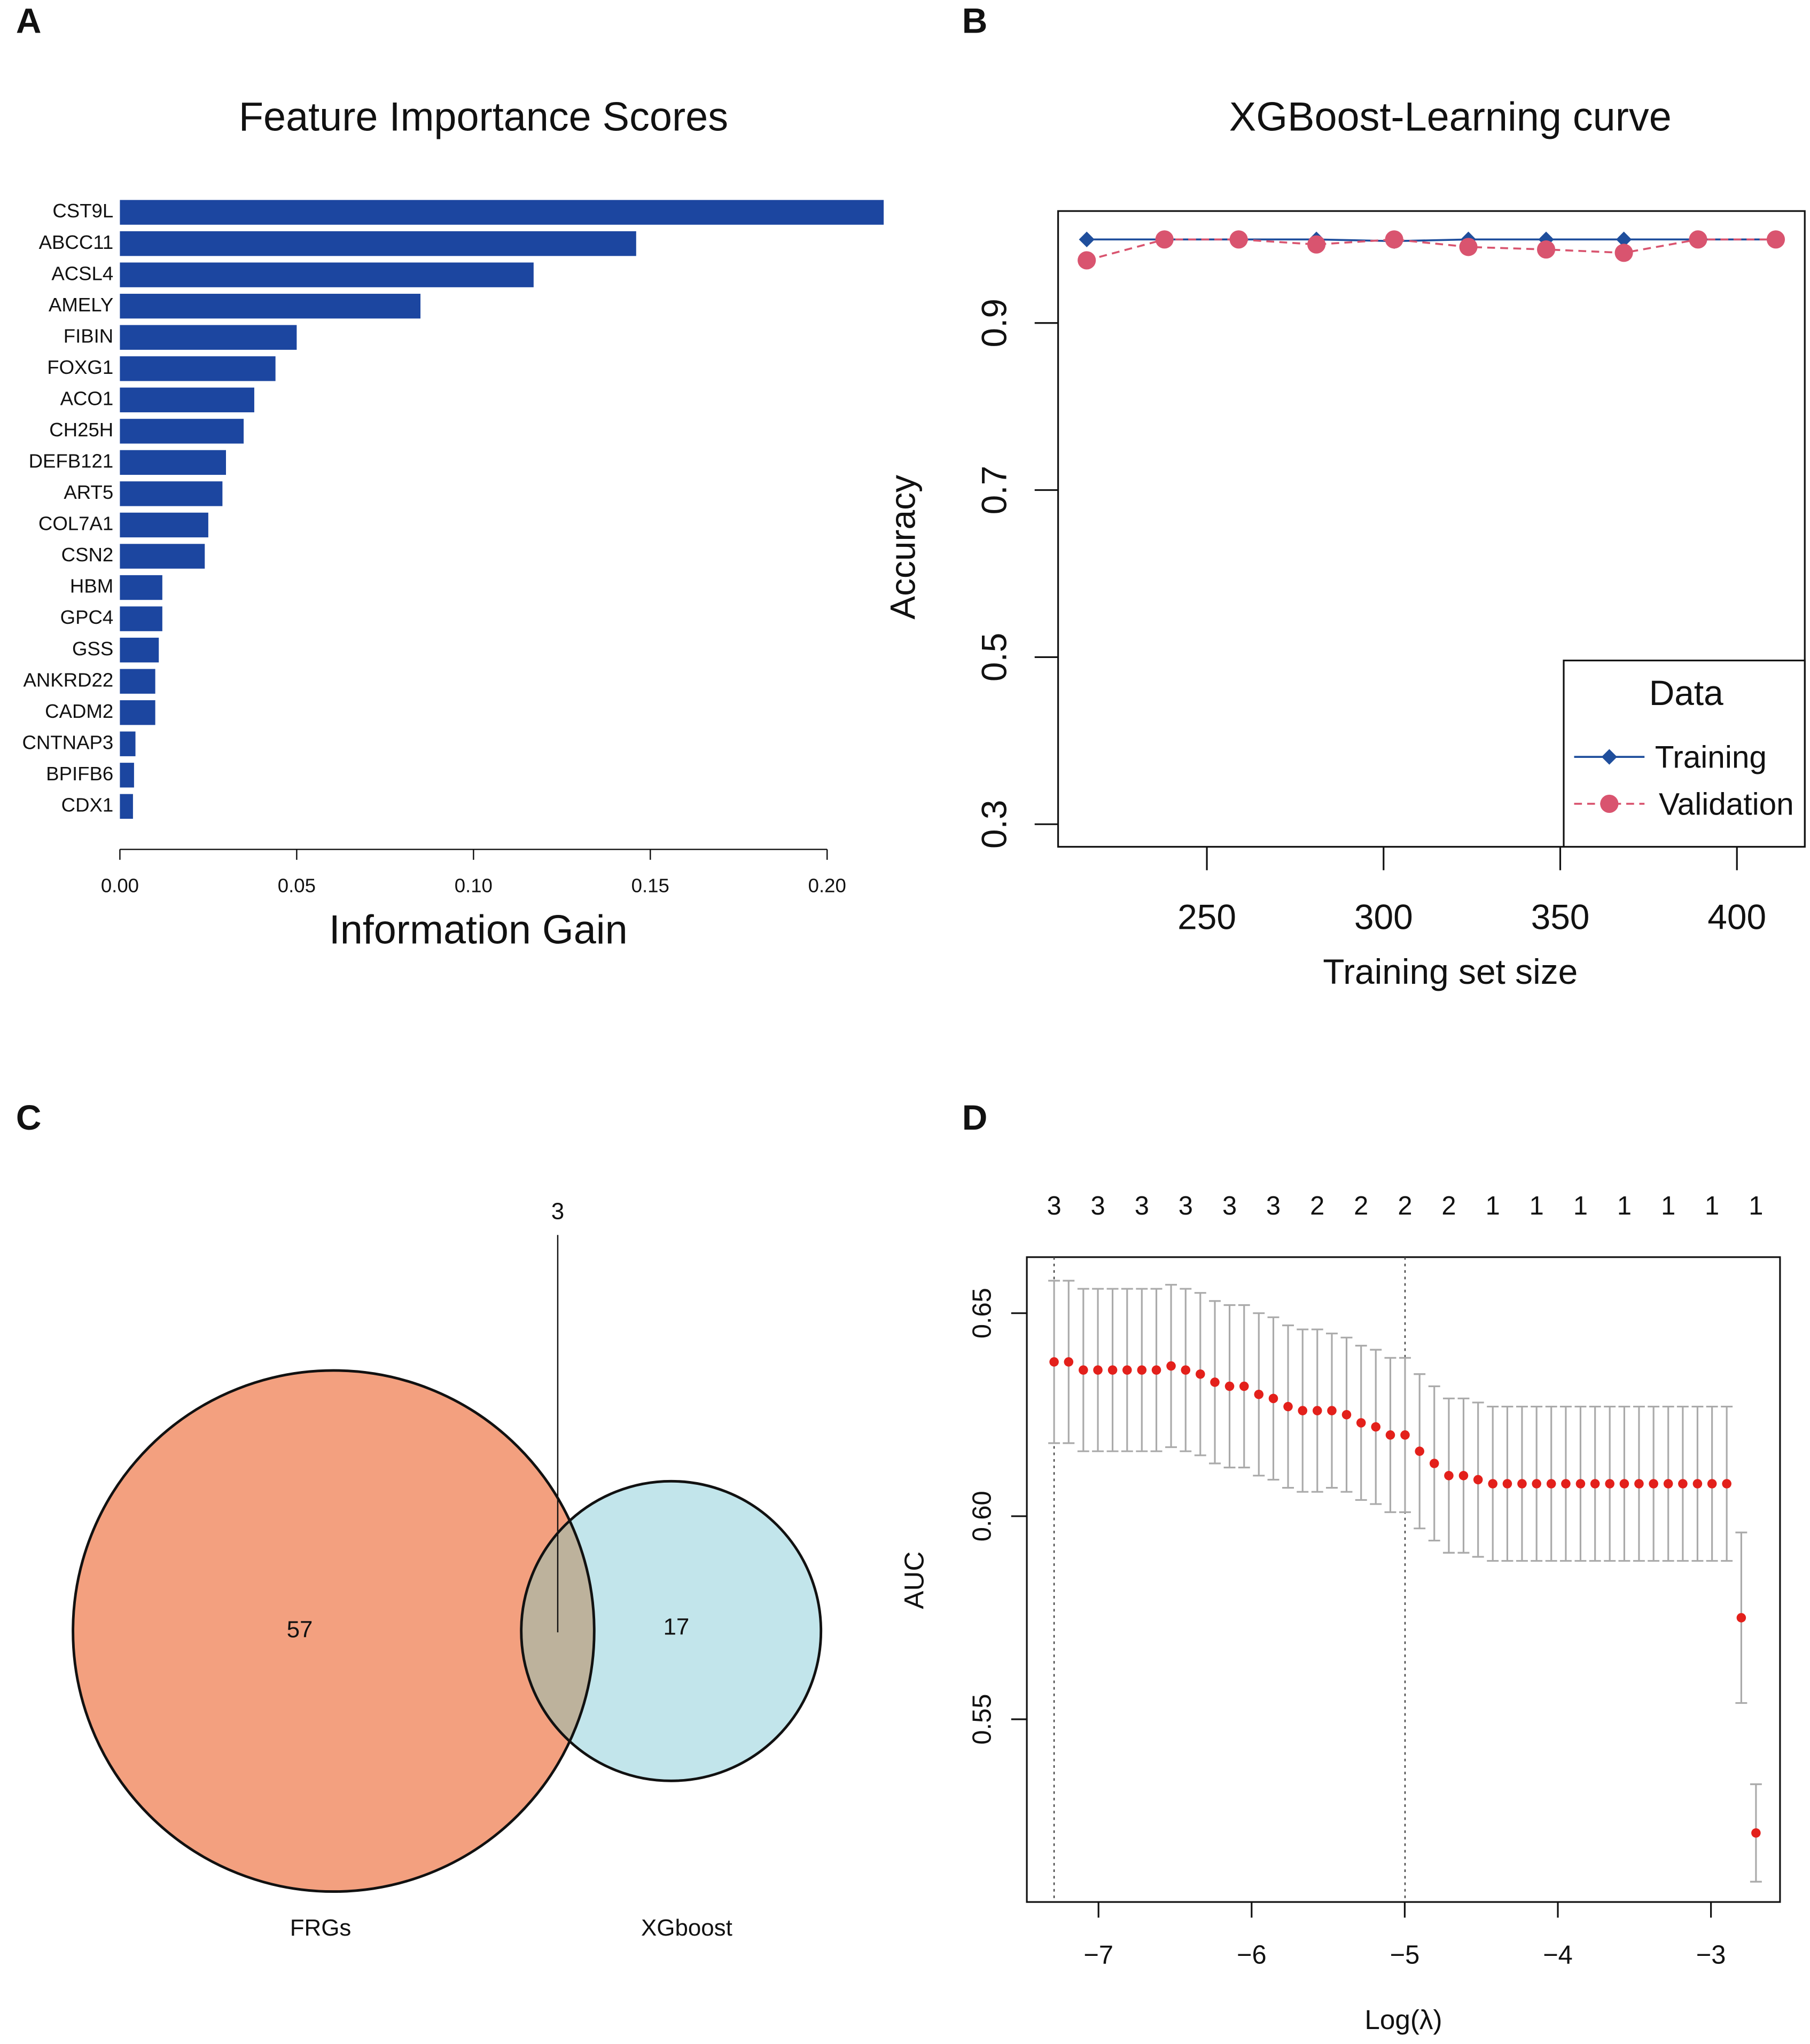 The image size is (1810, 2044). Describe the element at coordinates (88, 336) in the screenshot. I see `y-tick-label: FIBIN` at that location.